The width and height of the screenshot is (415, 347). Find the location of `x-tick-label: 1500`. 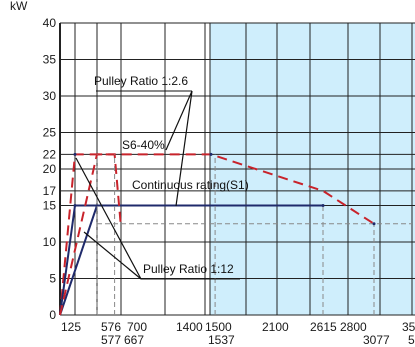

x-tick-label: 1500 is located at coordinates (218, 327).